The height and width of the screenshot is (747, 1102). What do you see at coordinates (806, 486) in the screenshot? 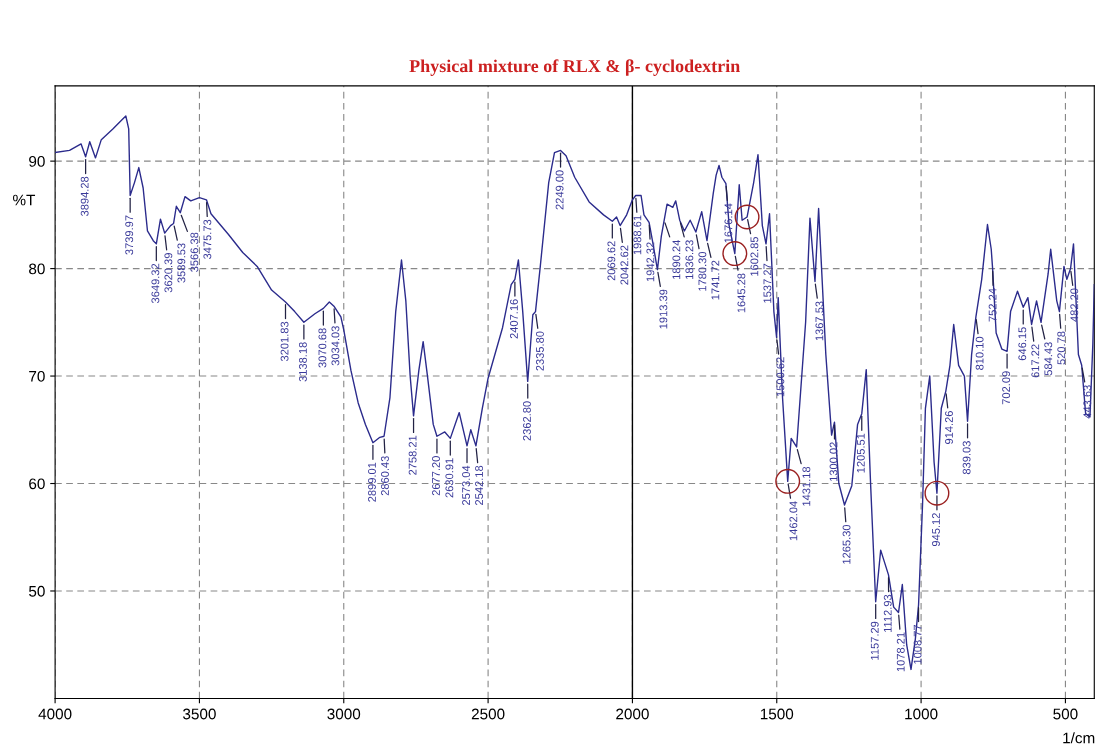
I see `annotation: 1431.18` at bounding box center [806, 486].